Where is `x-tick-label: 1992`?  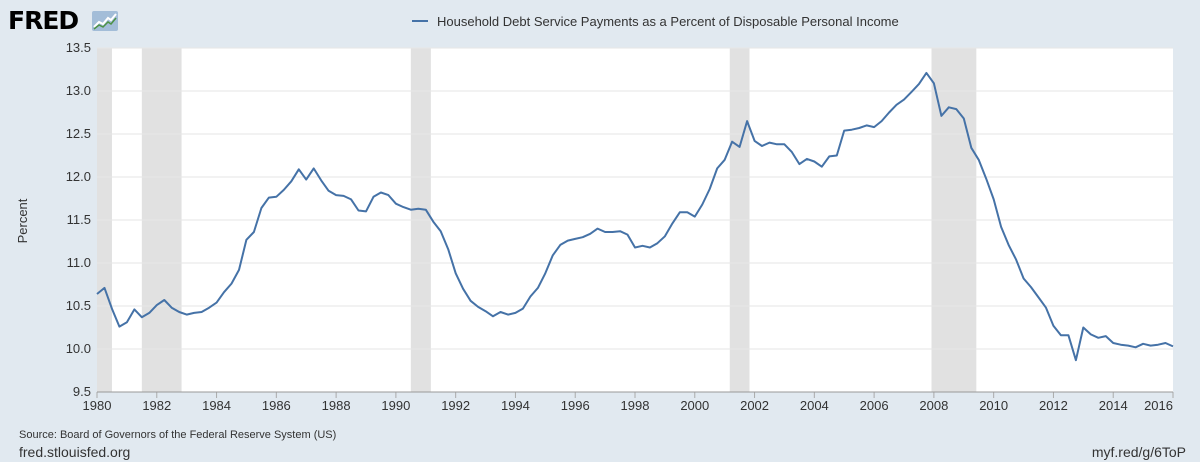 x-tick-label: 1992 is located at coordinates (455, 405).